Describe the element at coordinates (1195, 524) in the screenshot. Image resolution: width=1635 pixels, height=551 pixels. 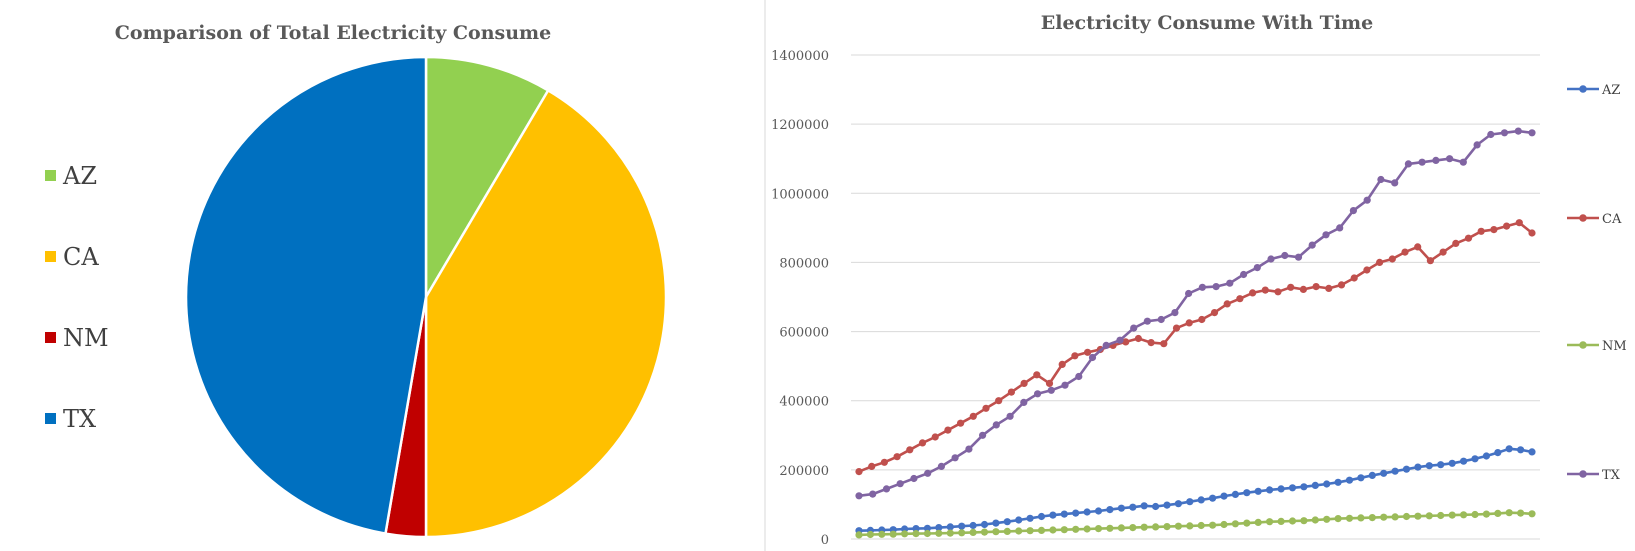
I see `series-nm` at that location.